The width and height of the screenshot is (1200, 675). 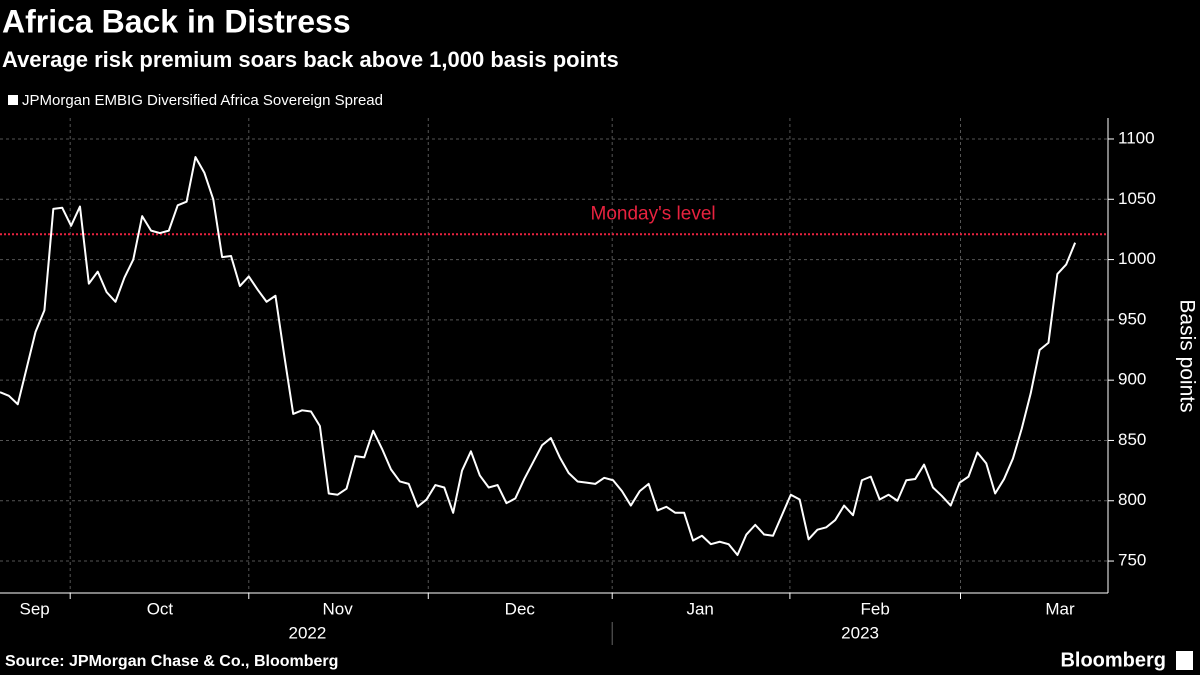 I want to click on y-tick-label: 950, so click(x=1132, y=318).